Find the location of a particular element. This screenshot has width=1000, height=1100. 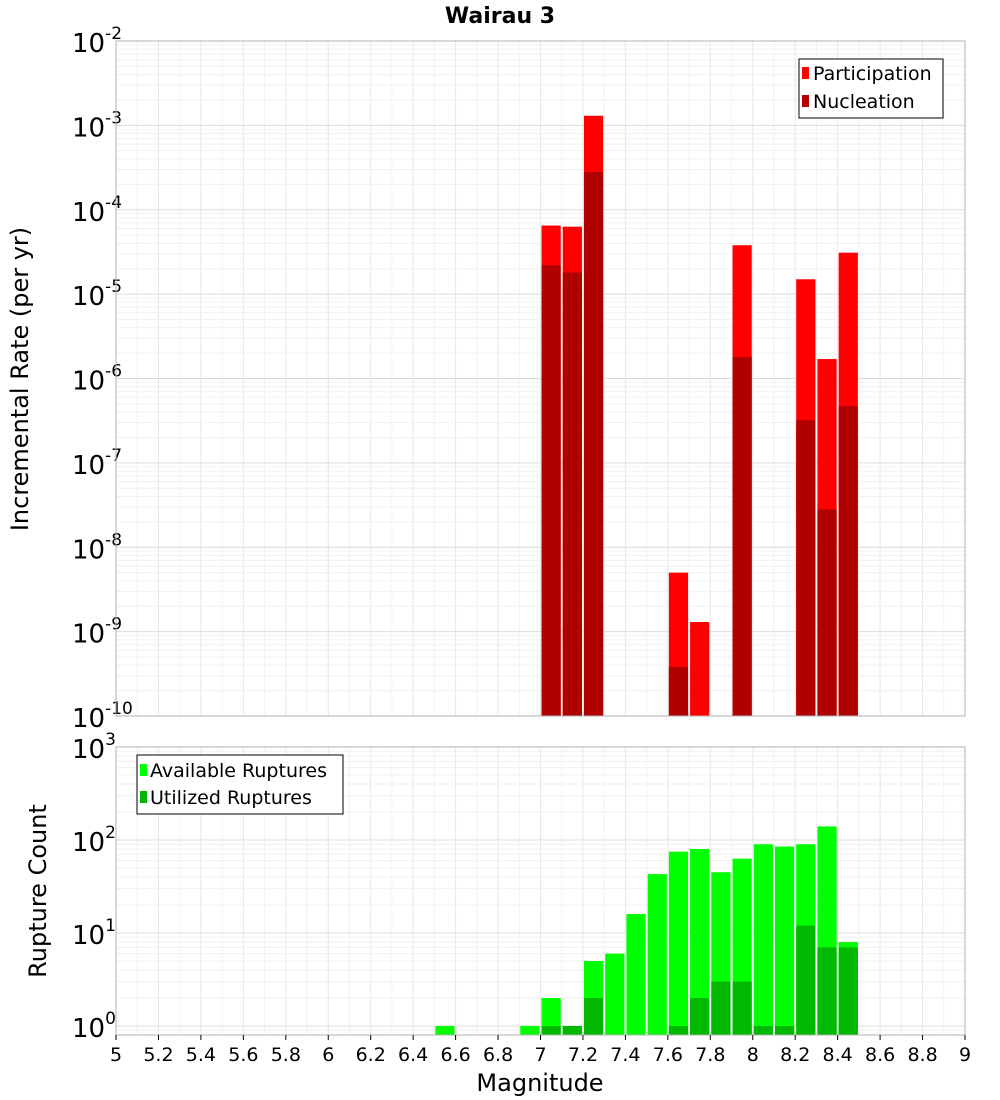

y-tick-label: 10⁻³ is located at coordinates (97, 125).